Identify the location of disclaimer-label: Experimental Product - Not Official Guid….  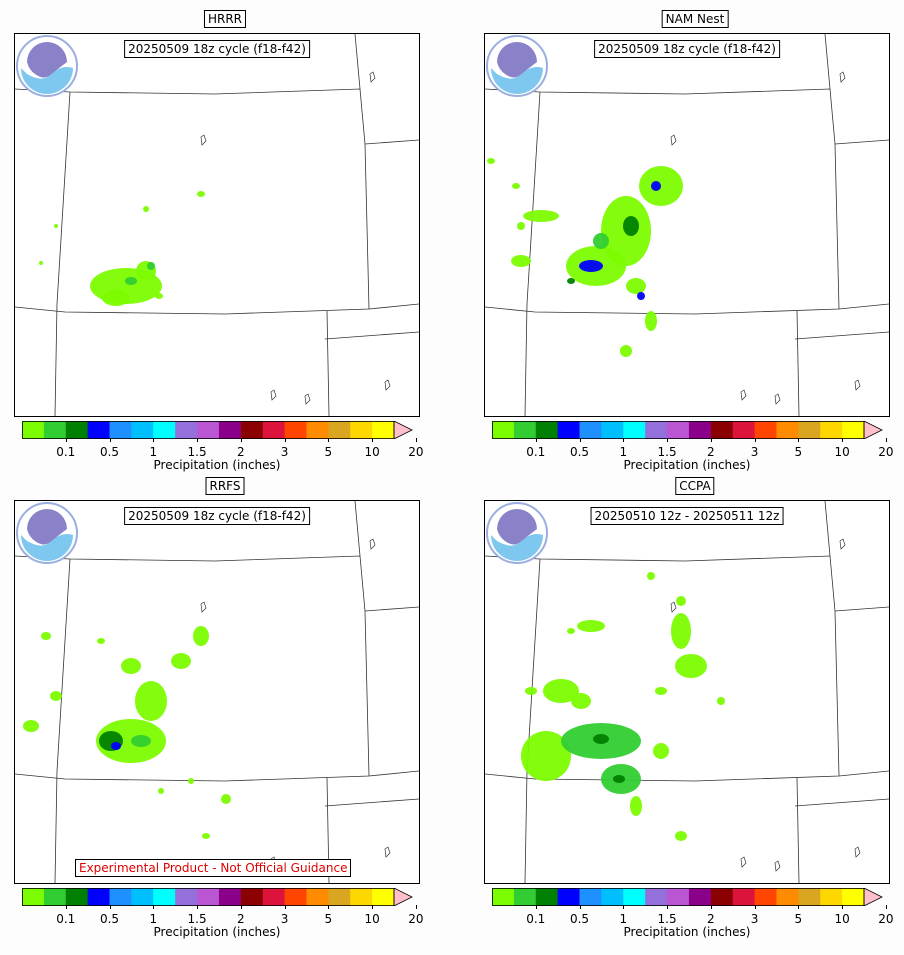
(213, 868).